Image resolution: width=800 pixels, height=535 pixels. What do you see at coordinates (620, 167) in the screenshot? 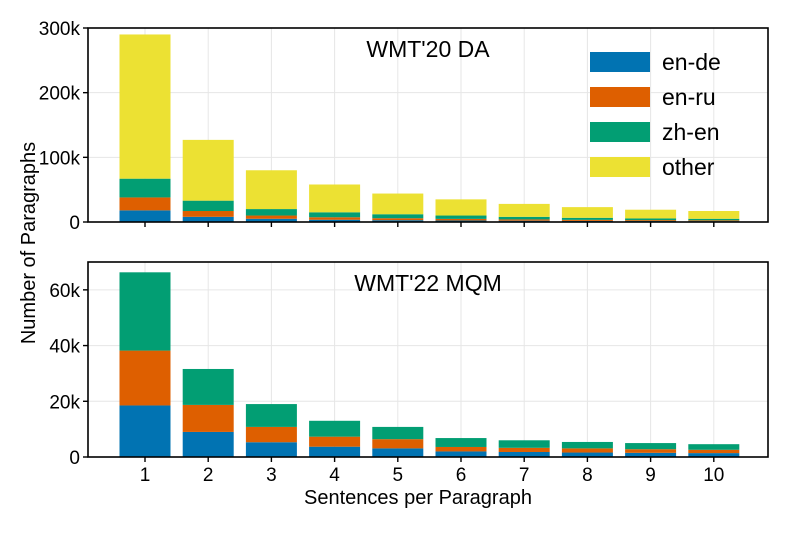
I see `legend-swatch-other` at bounding box center [620, 167].